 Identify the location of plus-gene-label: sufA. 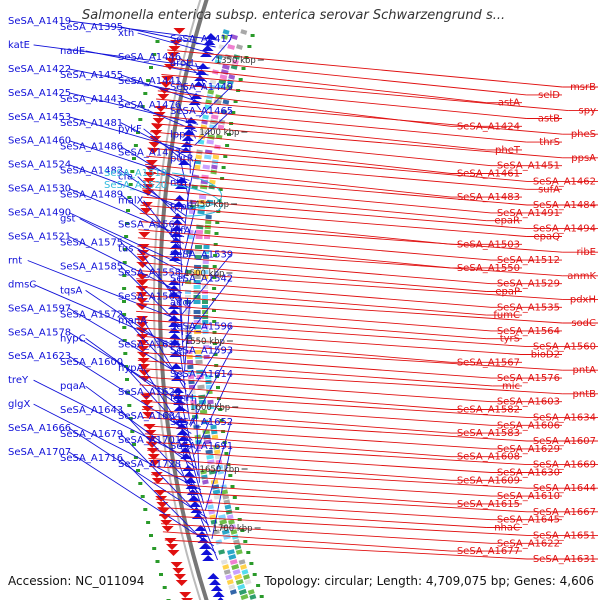
(549, 189).